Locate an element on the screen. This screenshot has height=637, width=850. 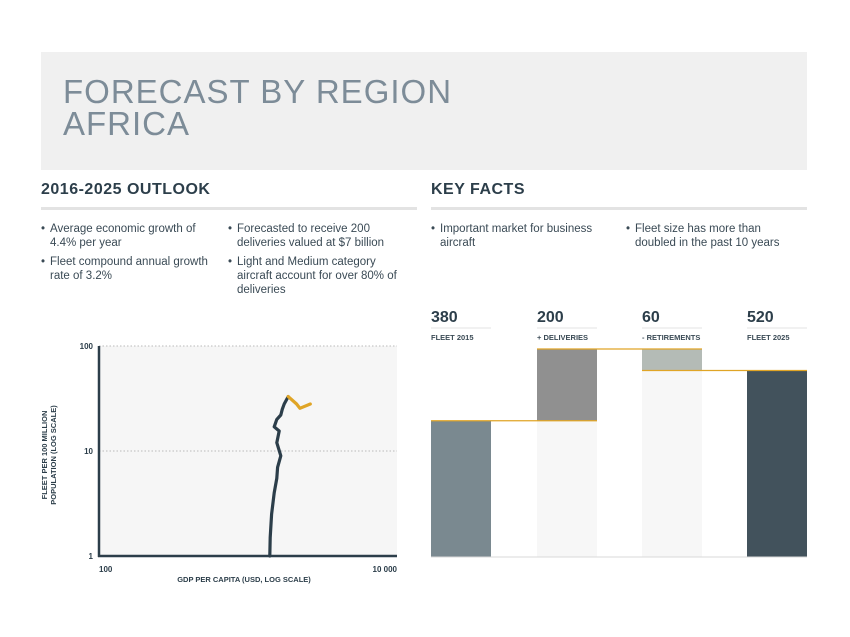
outlook-divider is located at coordinates (229, 208).